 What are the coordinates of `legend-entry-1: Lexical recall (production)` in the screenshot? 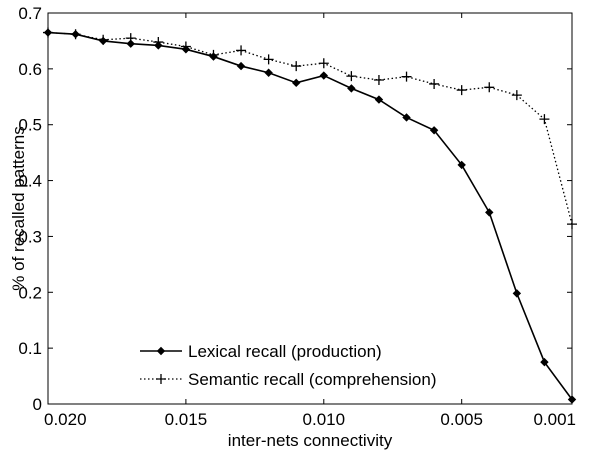 It's located at (261, 351).